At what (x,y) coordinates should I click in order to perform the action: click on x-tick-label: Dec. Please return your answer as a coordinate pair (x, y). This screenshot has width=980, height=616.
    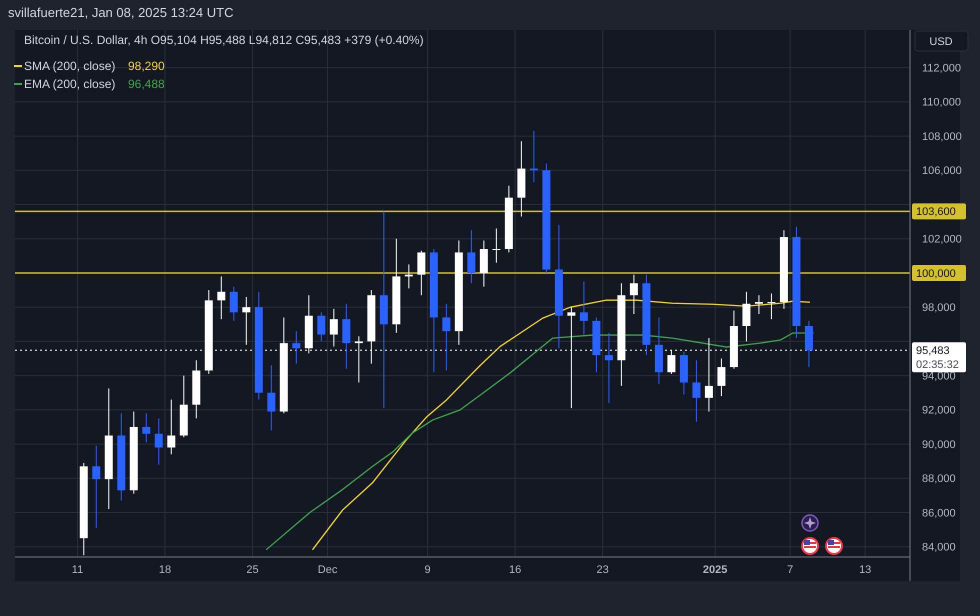
    Looking at the image, I should click on (328, 570).